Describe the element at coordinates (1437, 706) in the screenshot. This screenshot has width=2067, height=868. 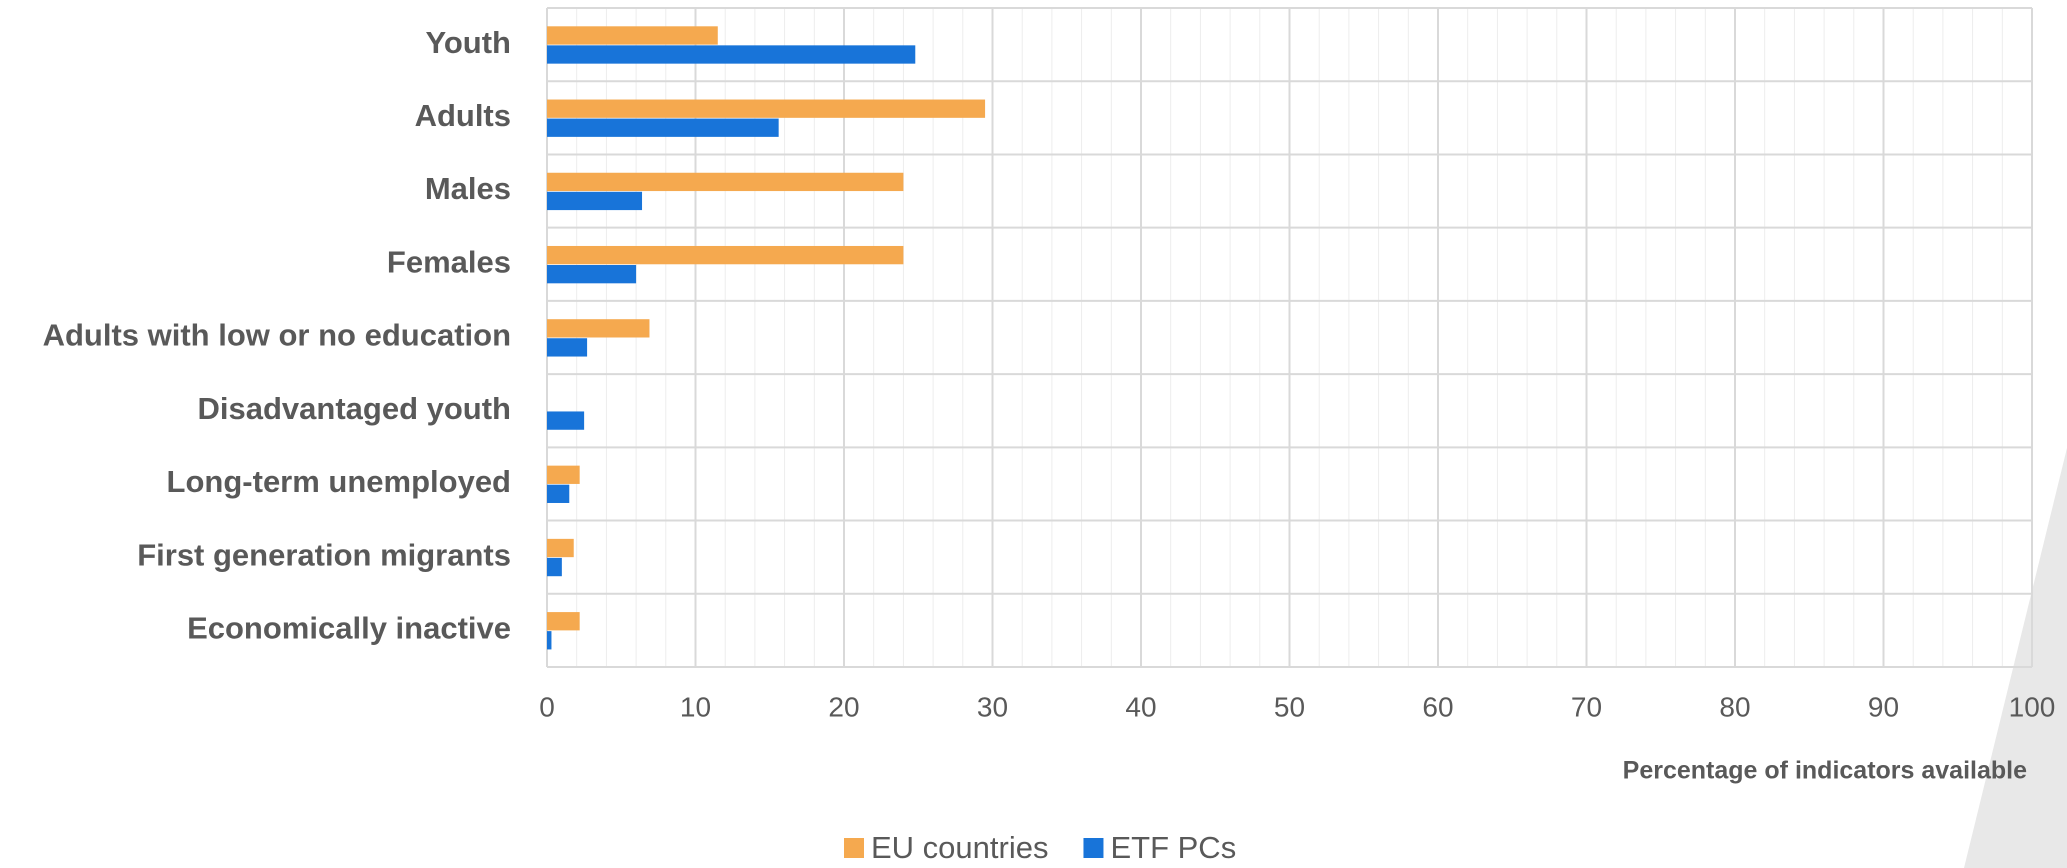
I see `x-tick-label: 60` at that location.